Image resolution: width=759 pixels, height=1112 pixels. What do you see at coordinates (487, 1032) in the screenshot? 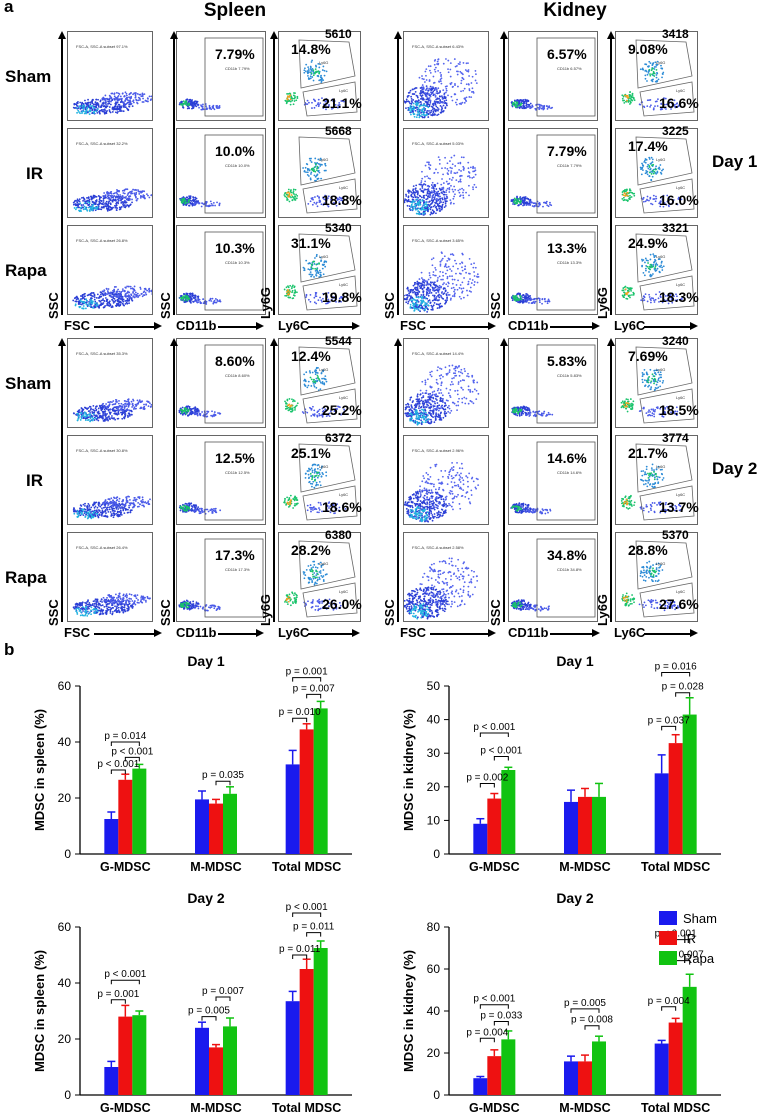
I see `p-value-label: p = 0.004` at bounding box center [487, 1032].